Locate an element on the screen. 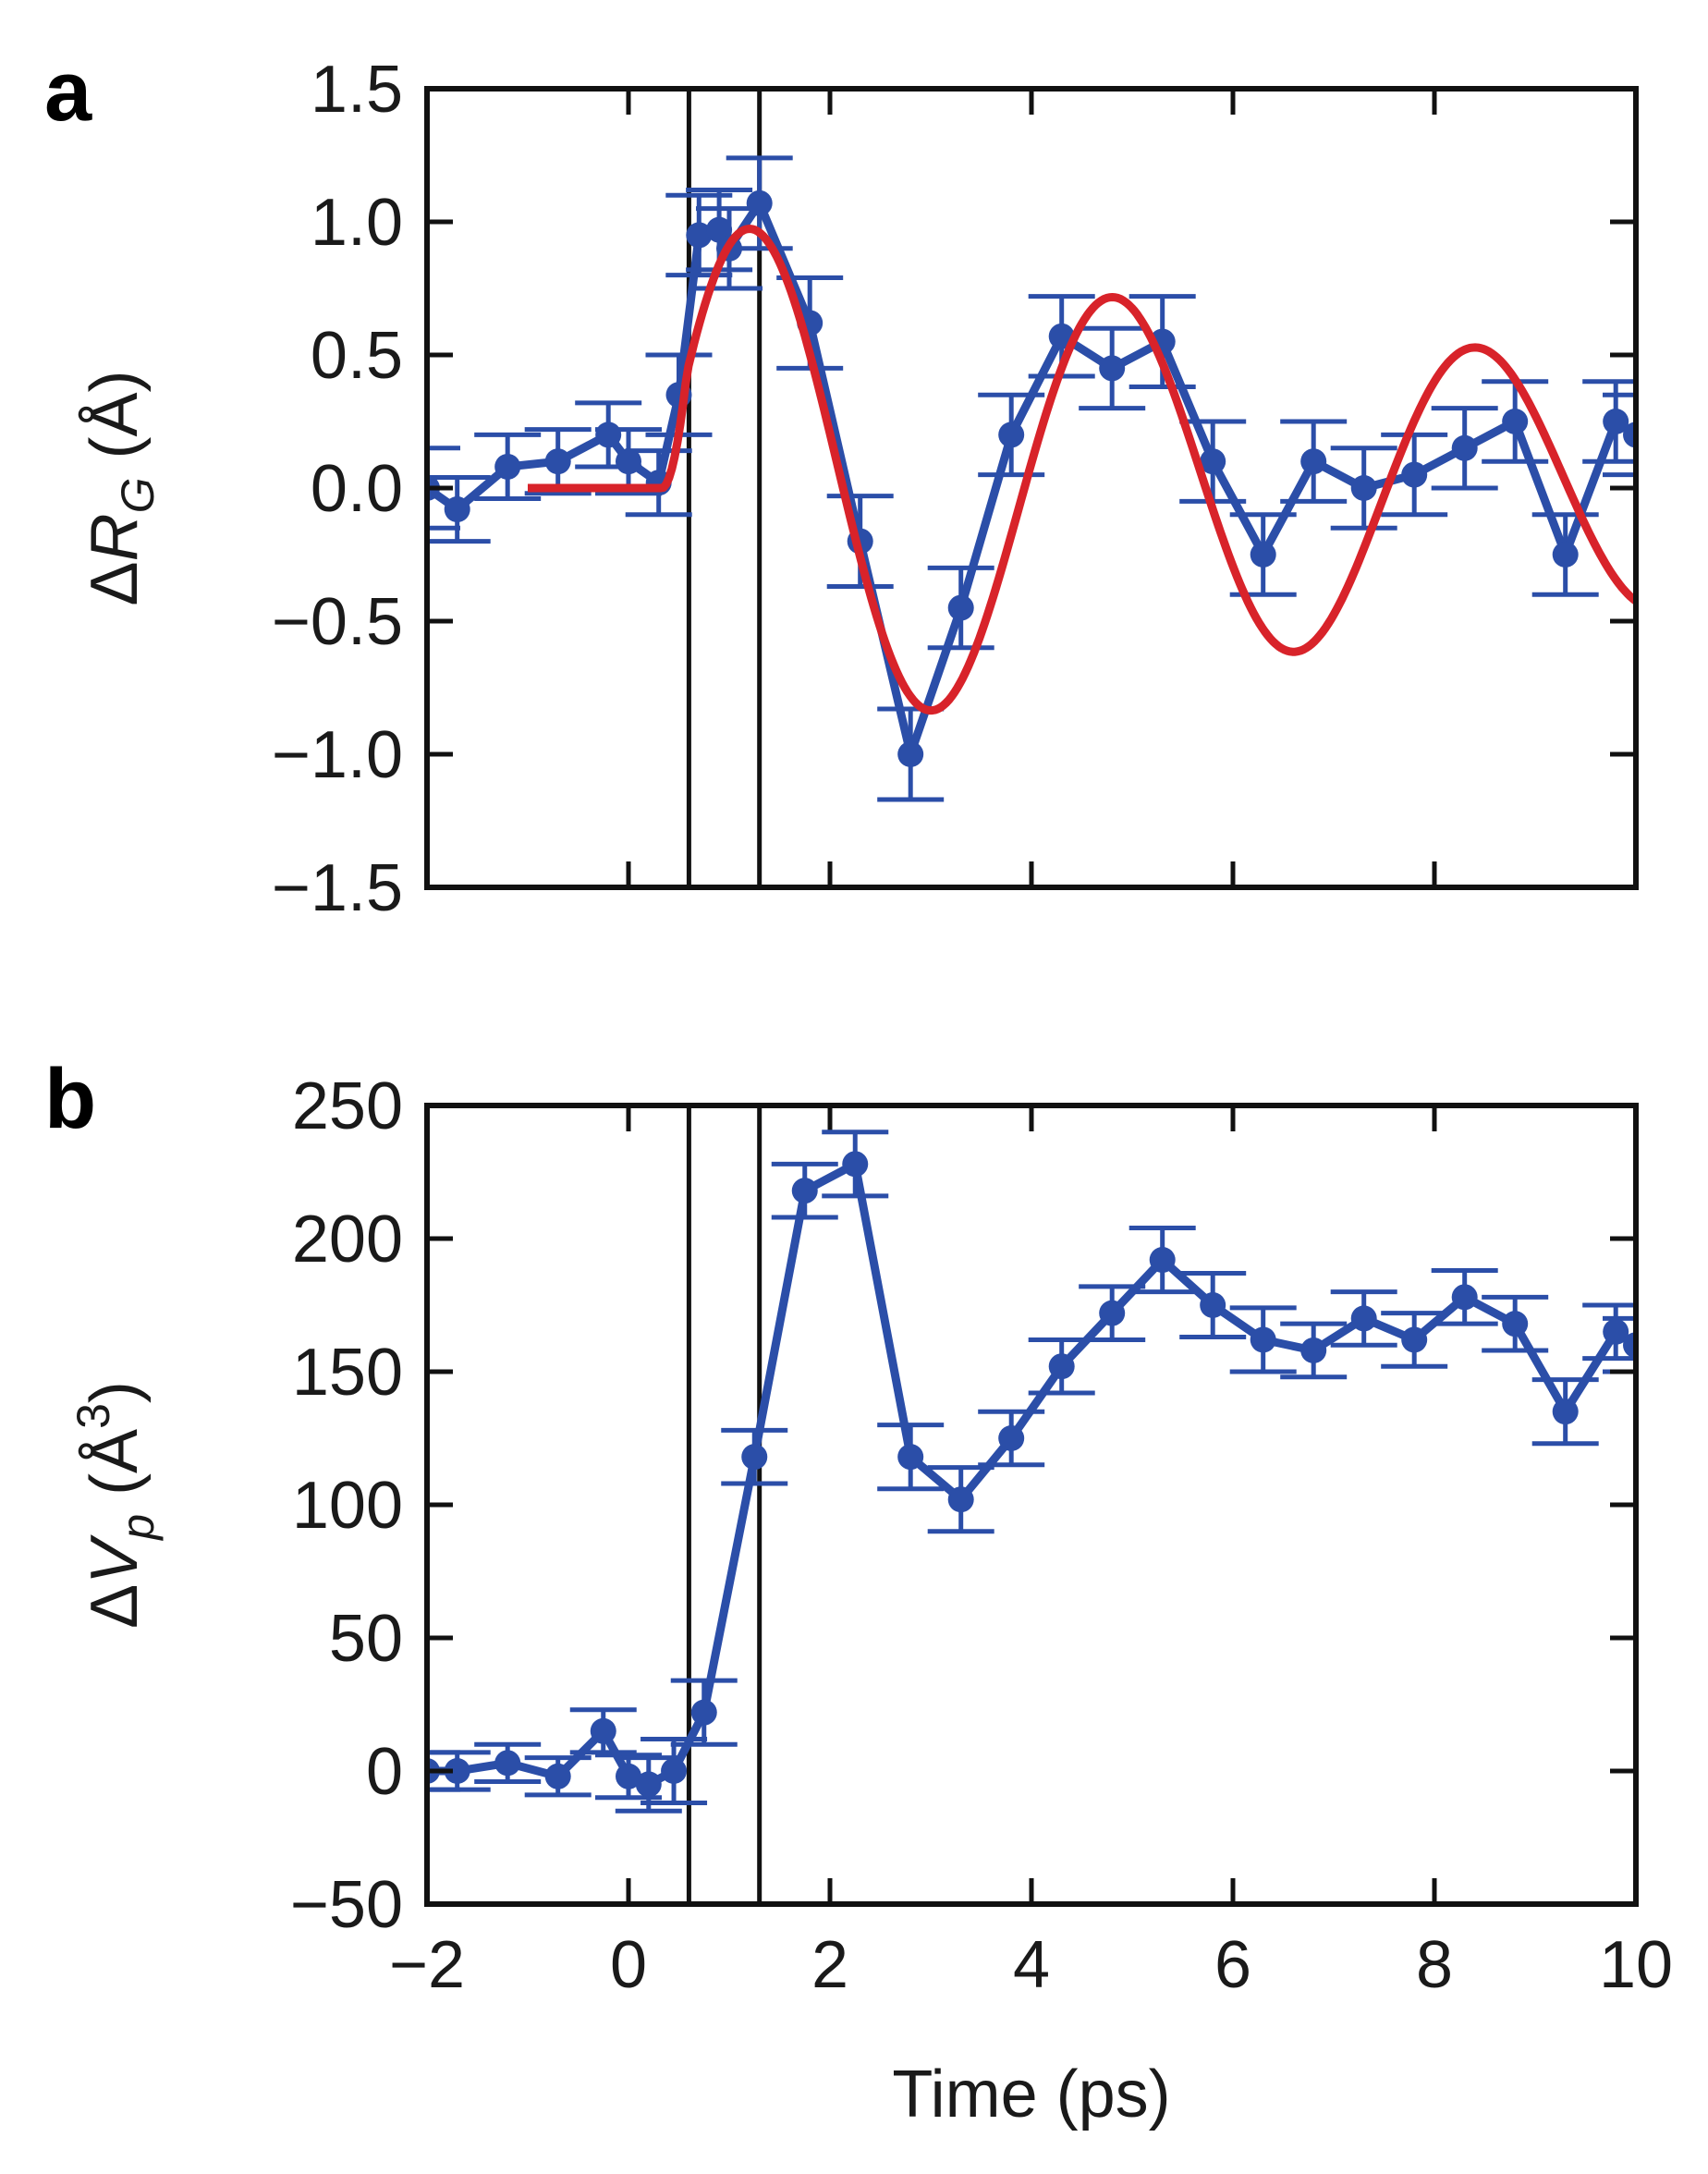 The height and width of the screenshot is (2174, 1708). panel-a-y-tick-label: 1.5 is located at coordinates (357, 90).